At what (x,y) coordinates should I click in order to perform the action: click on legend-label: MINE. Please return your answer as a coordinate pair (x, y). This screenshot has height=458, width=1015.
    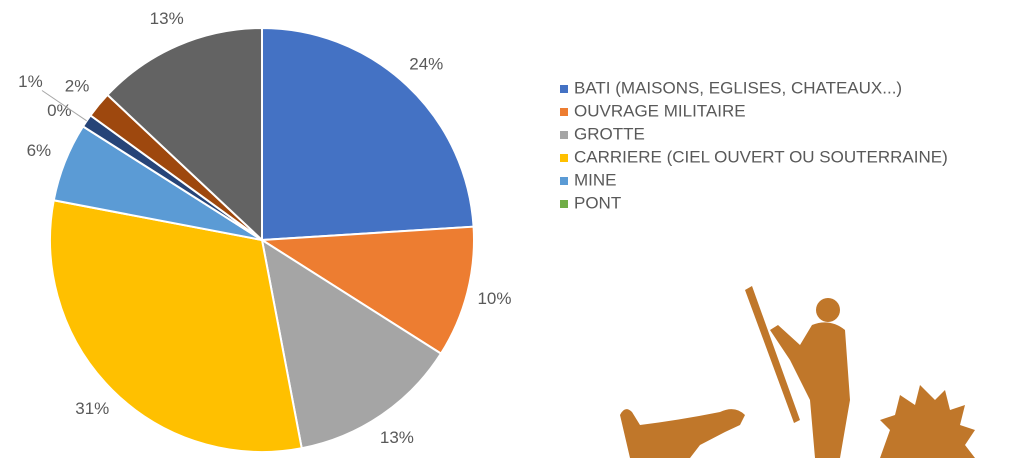
    Looking at the image, I should click on (595, 179).